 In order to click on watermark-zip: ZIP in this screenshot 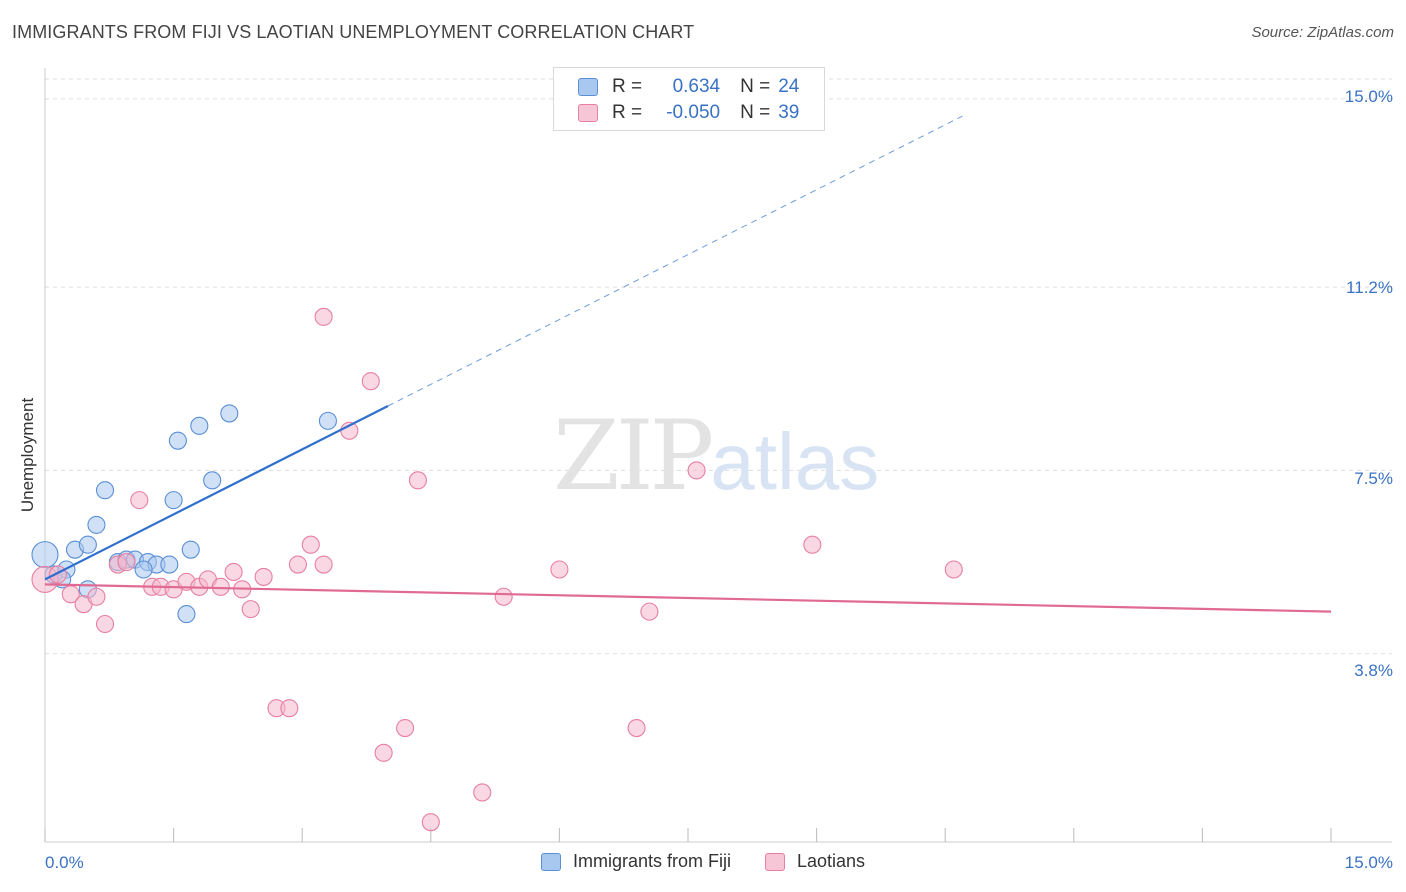, I will do `click(633, 456)`.